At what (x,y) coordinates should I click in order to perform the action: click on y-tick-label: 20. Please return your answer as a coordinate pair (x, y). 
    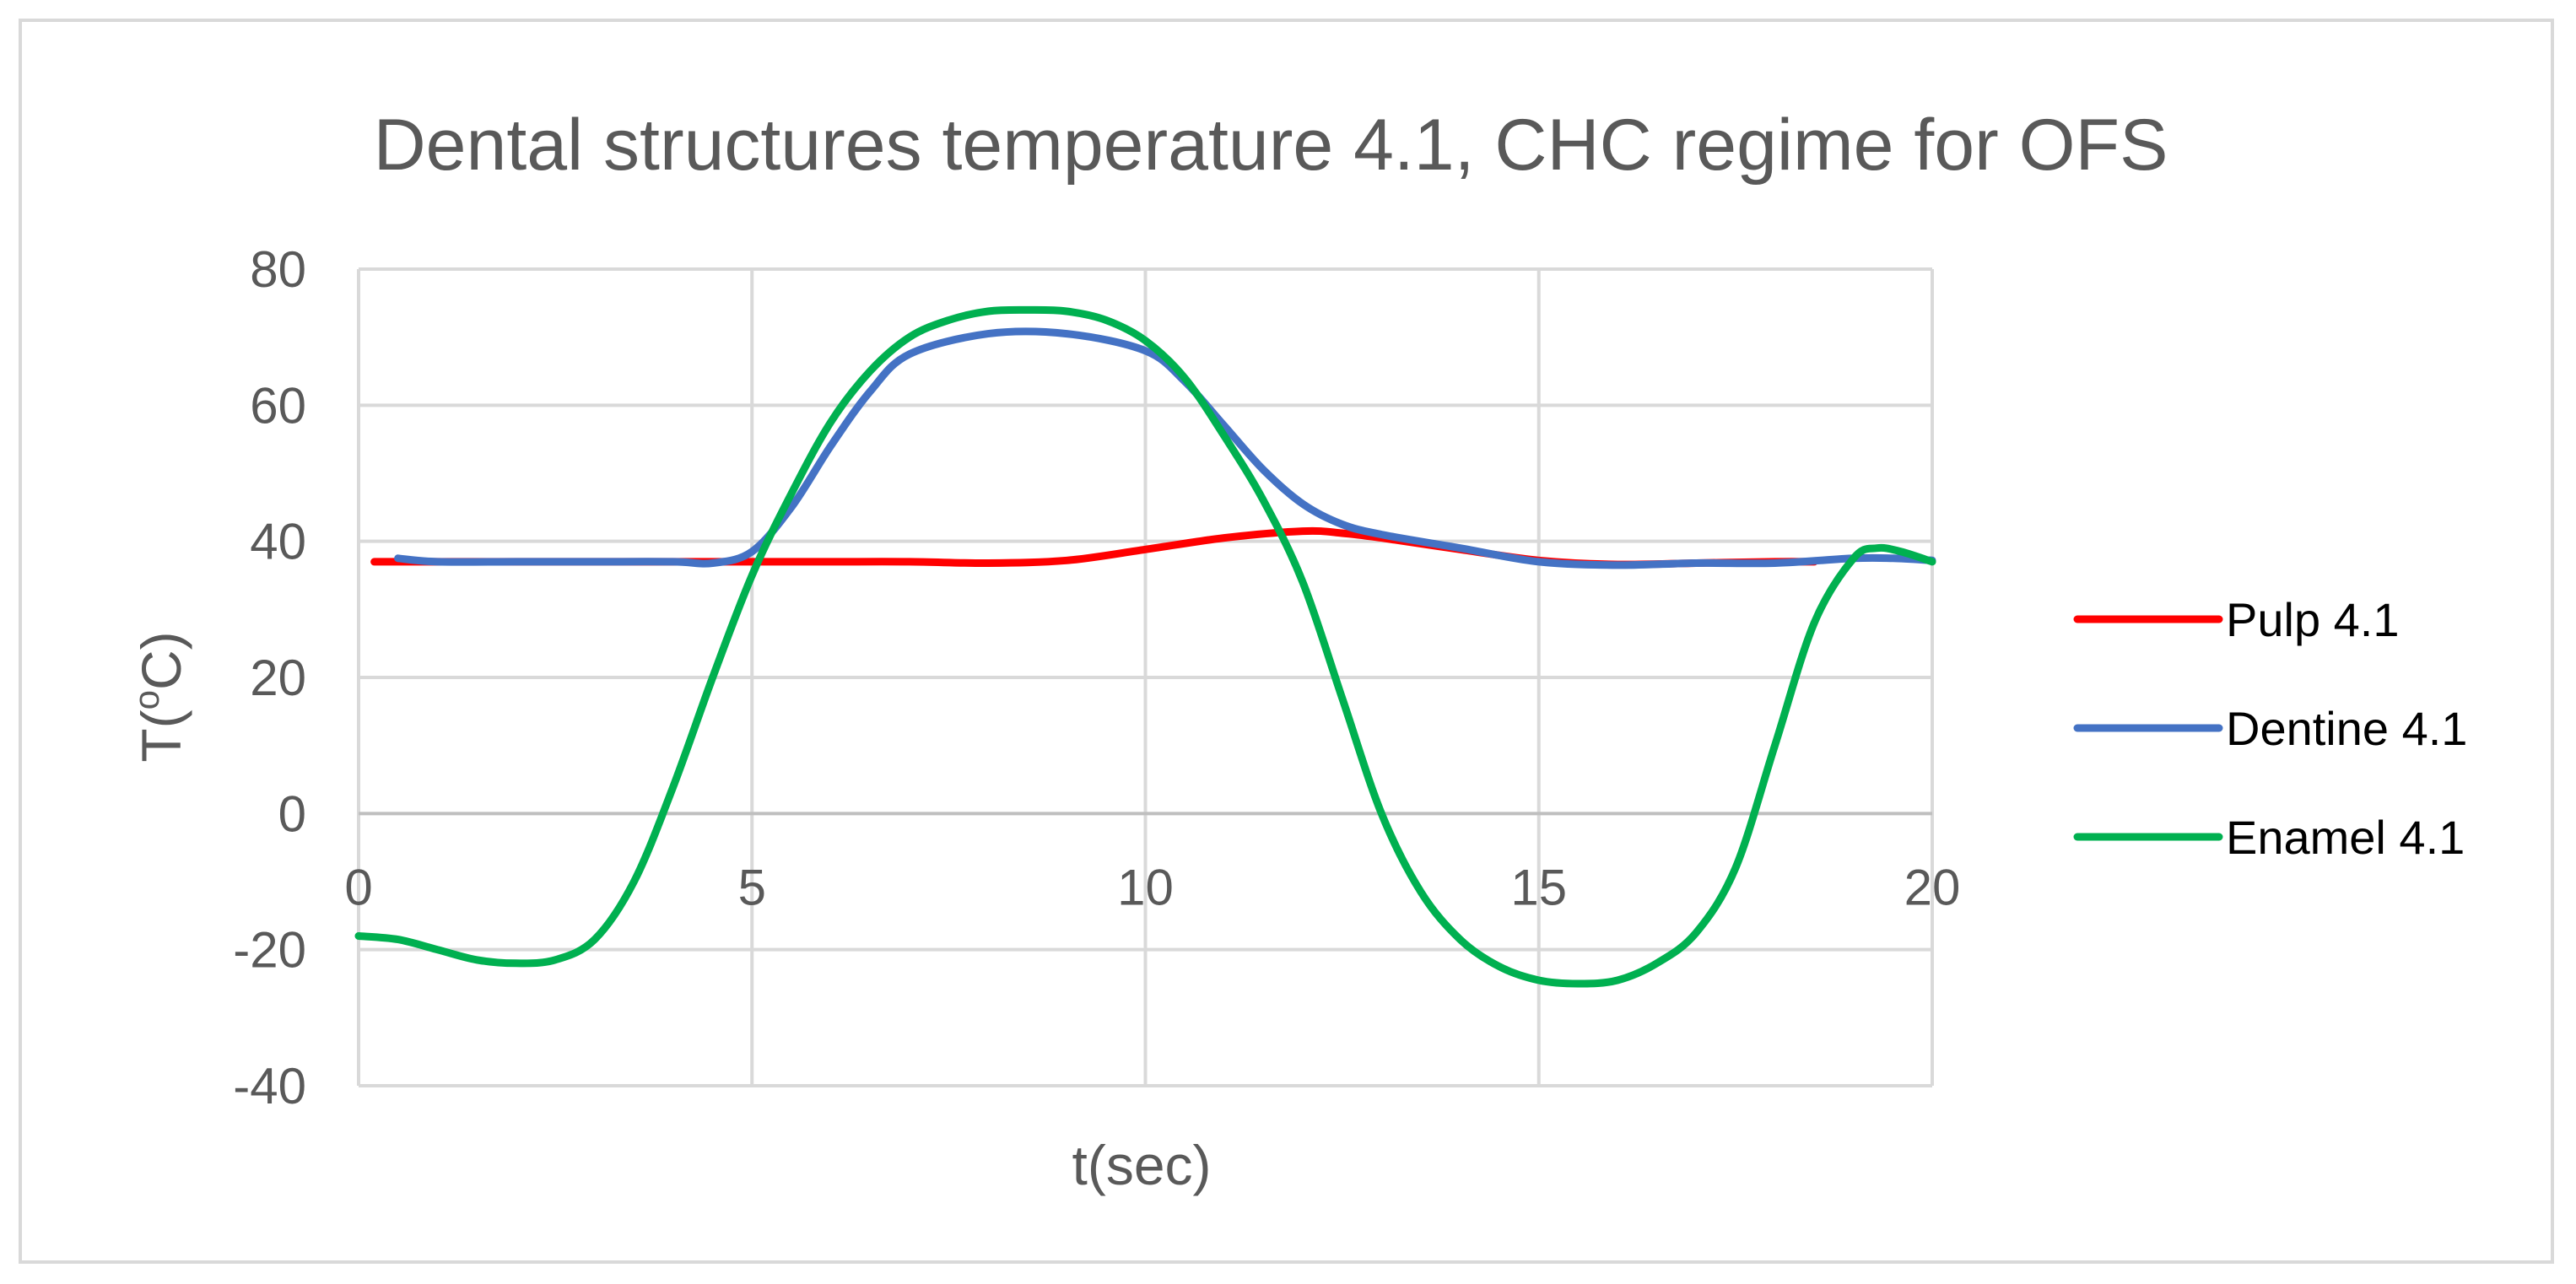
    Looking at the image, I should click on (278, 678).